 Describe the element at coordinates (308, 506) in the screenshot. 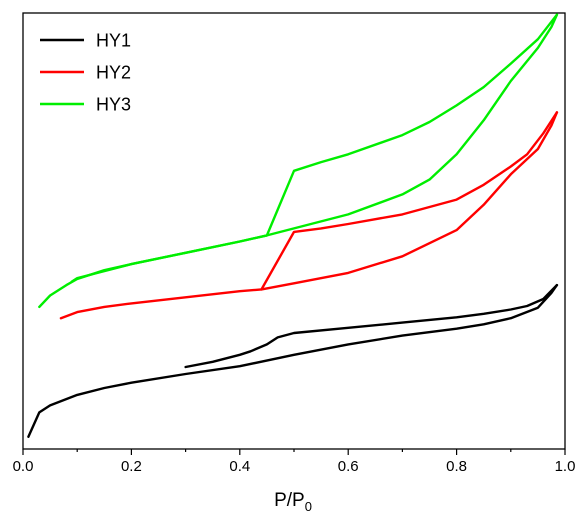

I see `x-axis-title-subscript: 0` at that location.